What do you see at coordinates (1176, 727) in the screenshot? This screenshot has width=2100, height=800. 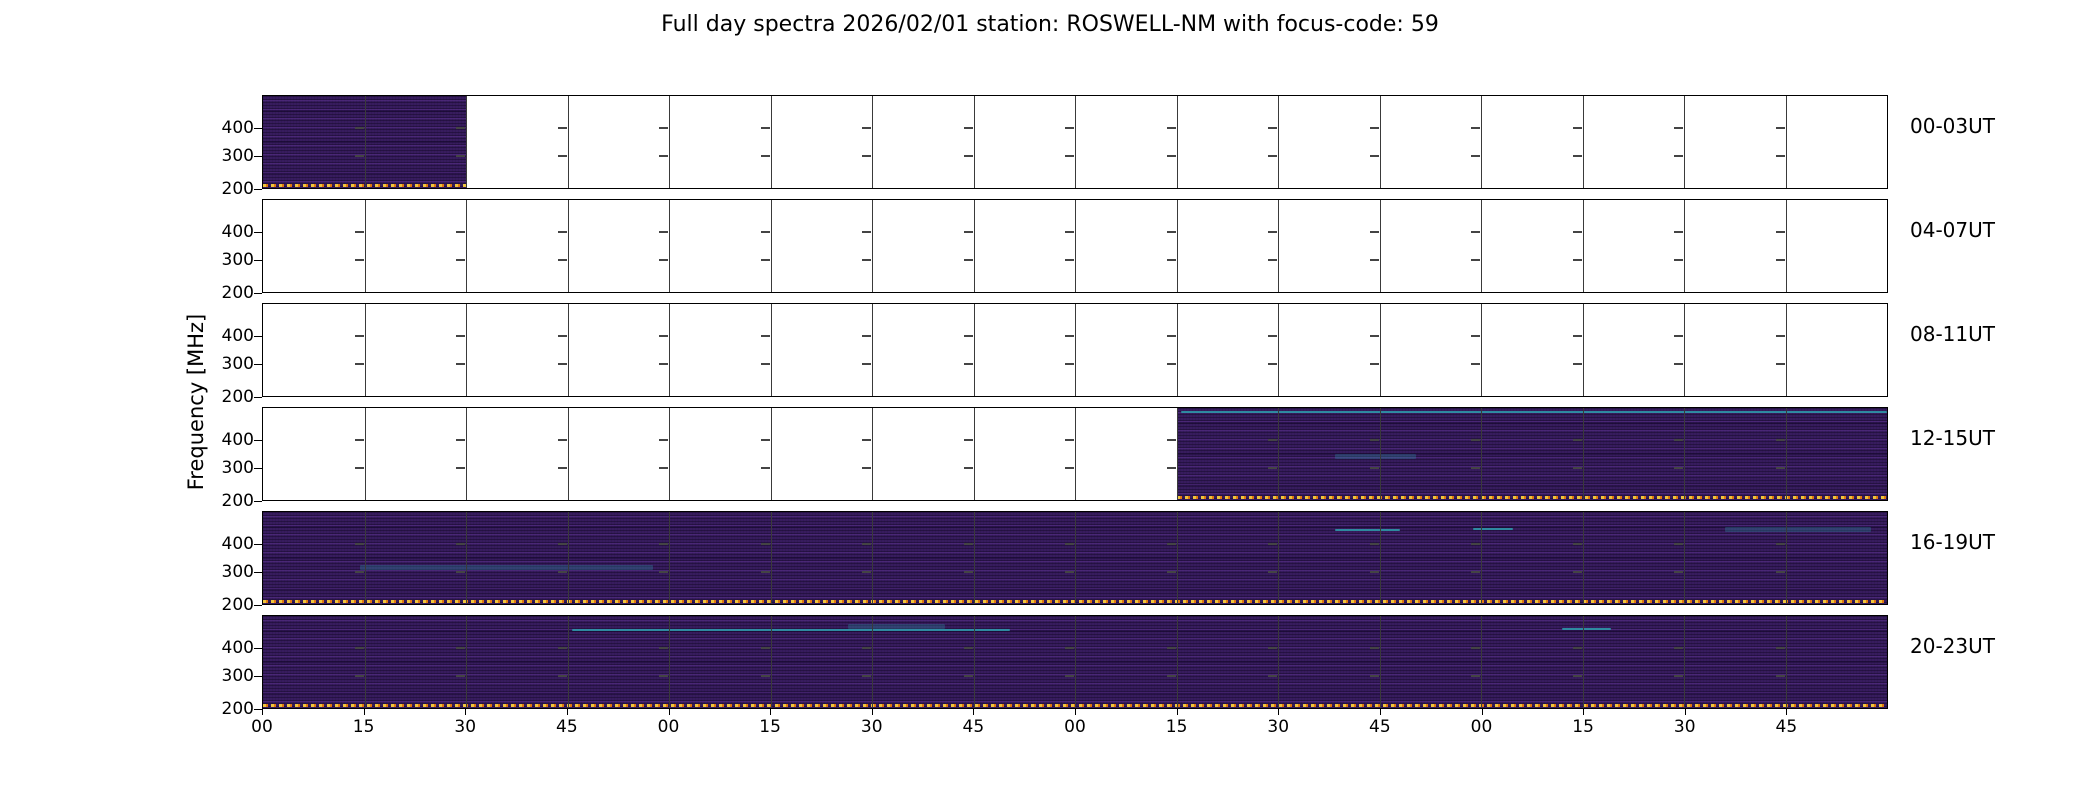 I see `xtick-label: 15` at bounding box center [1176, 727].